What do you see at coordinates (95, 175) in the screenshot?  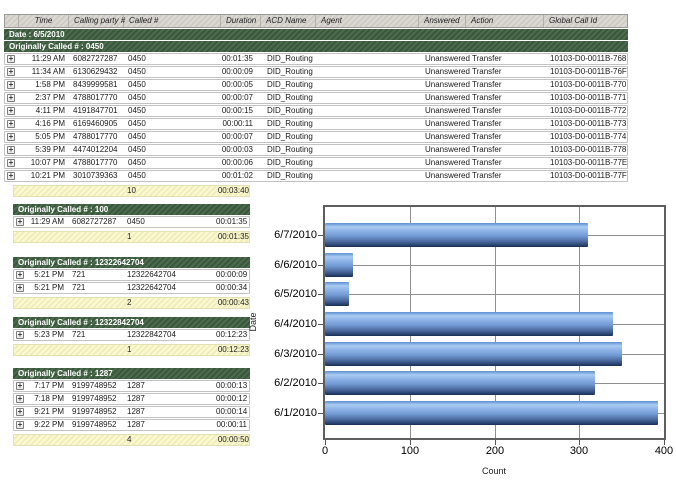 I see `calling-party-cell: 3010739363` at bounding box center [95, 175].